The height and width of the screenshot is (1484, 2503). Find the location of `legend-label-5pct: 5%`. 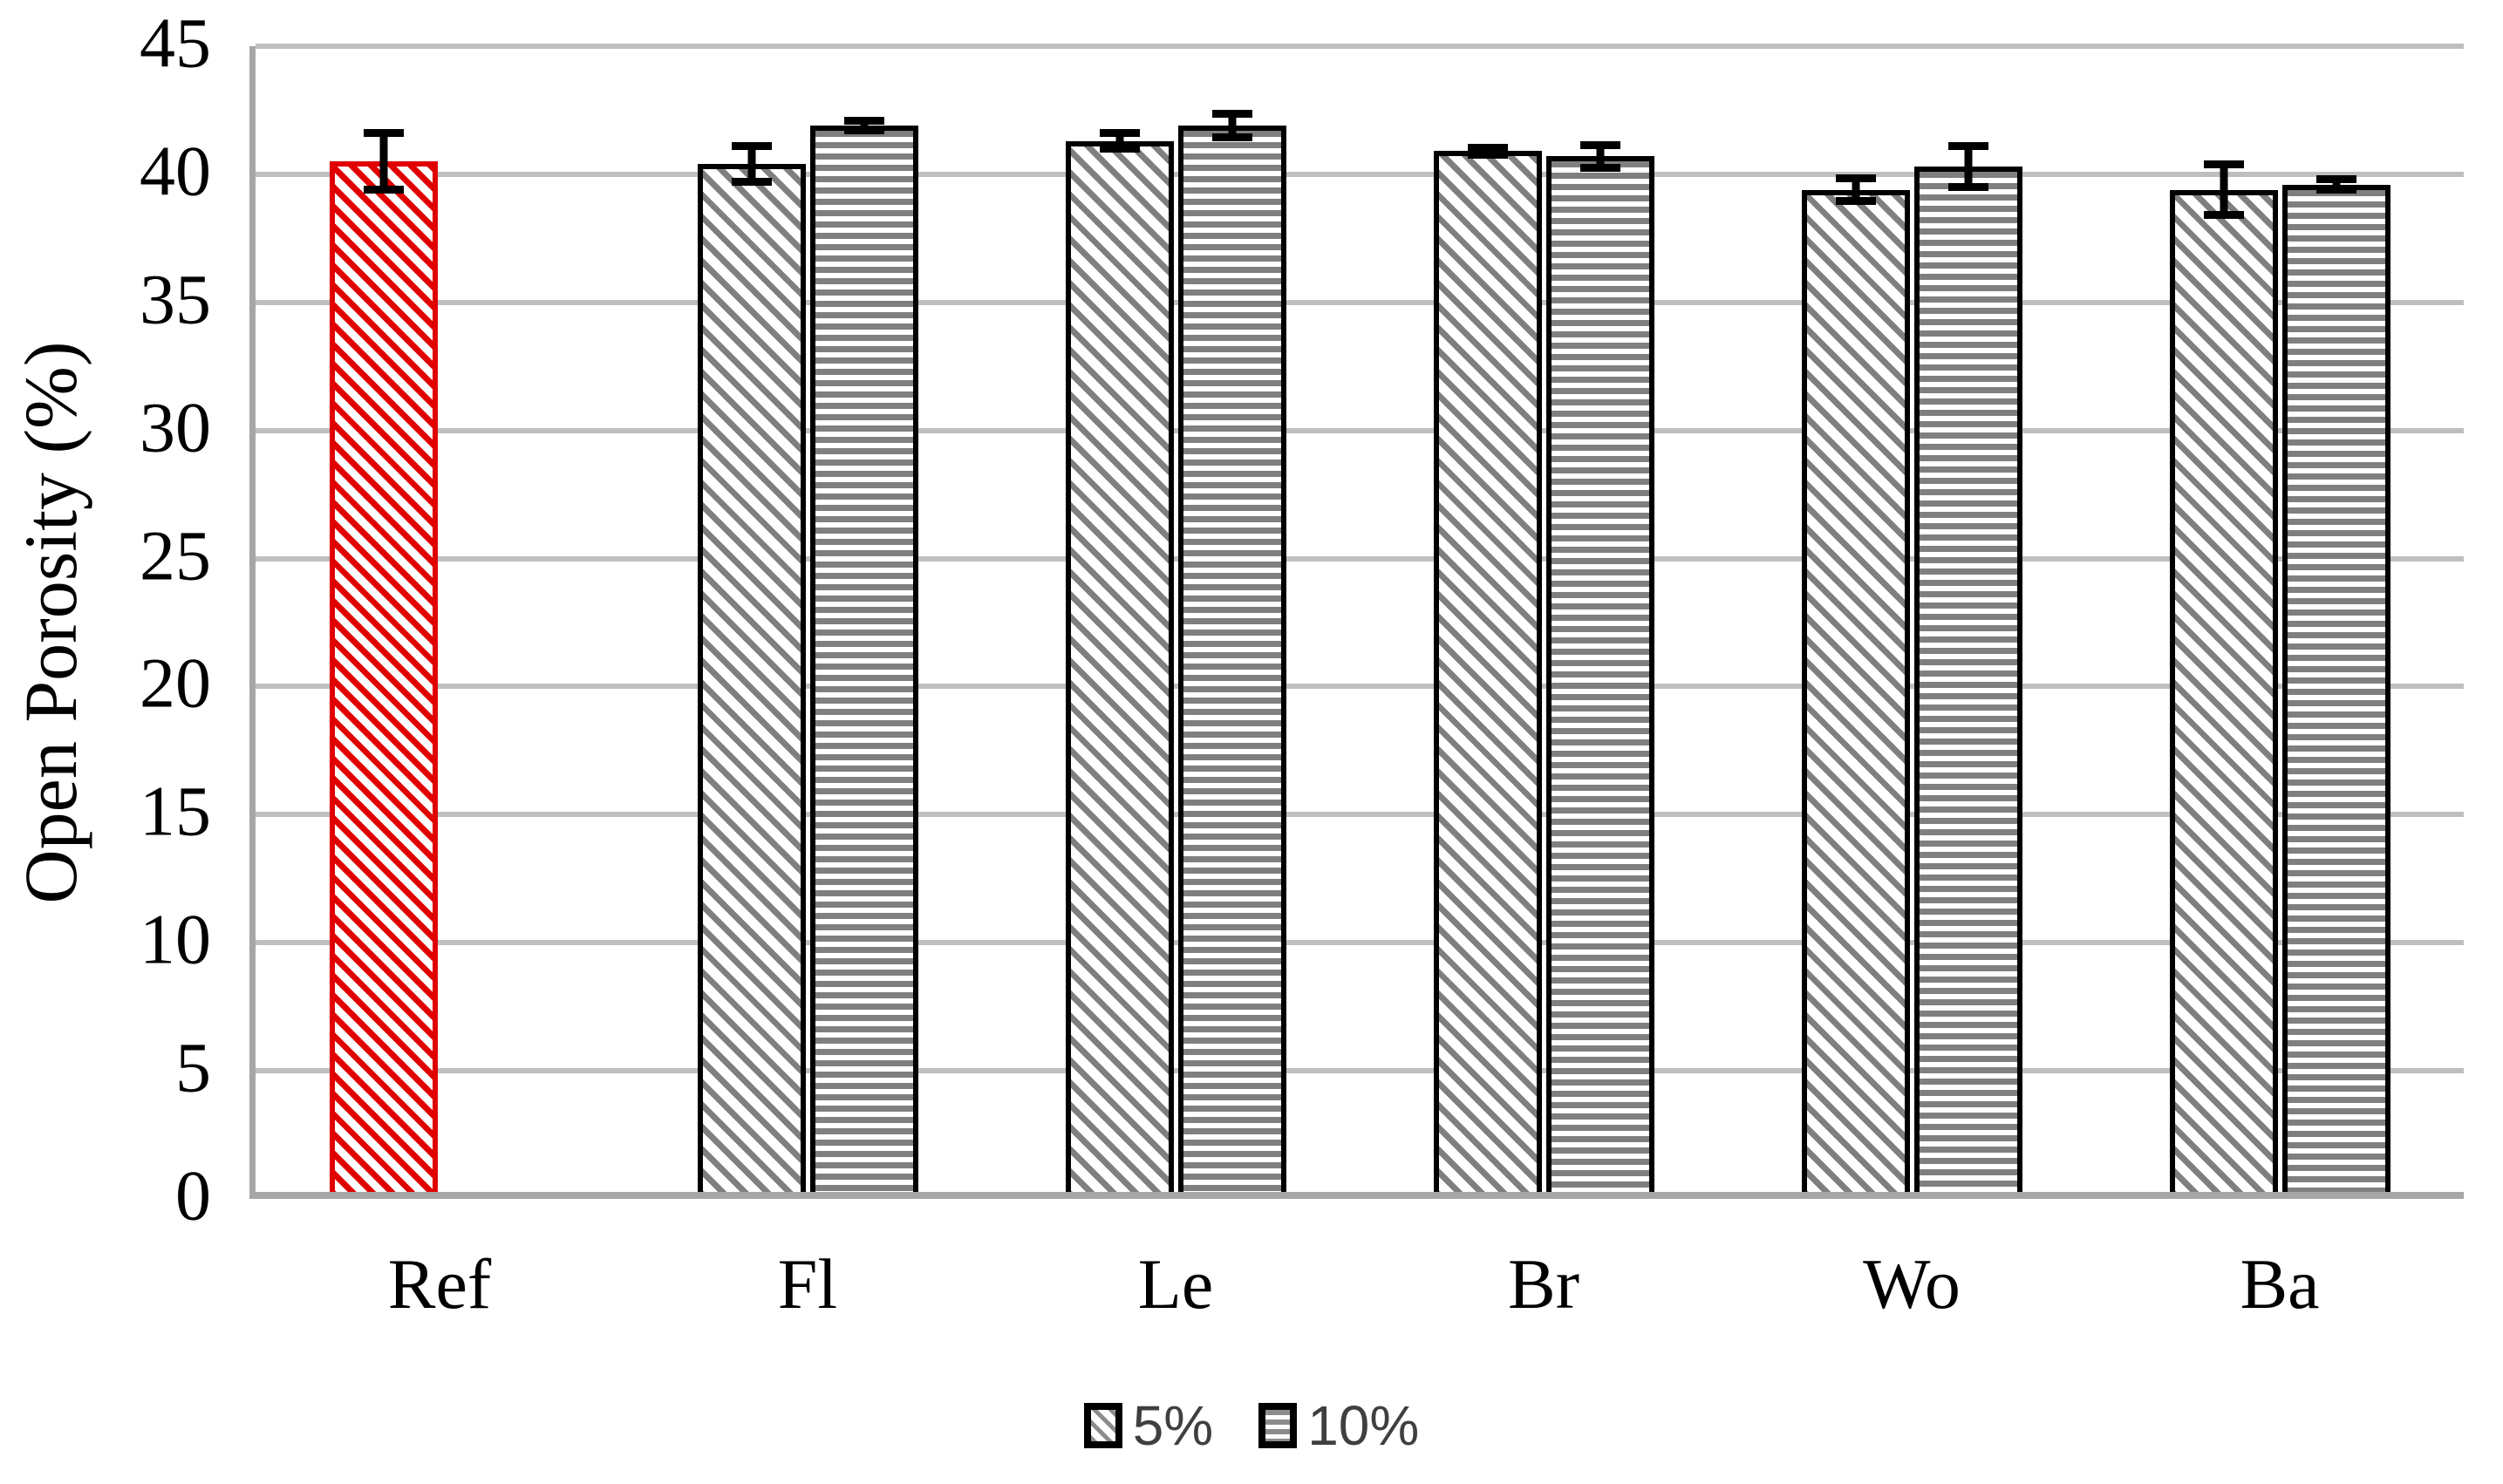

legend-label-5pct: 5% is located at coordinates (1173, 1425).